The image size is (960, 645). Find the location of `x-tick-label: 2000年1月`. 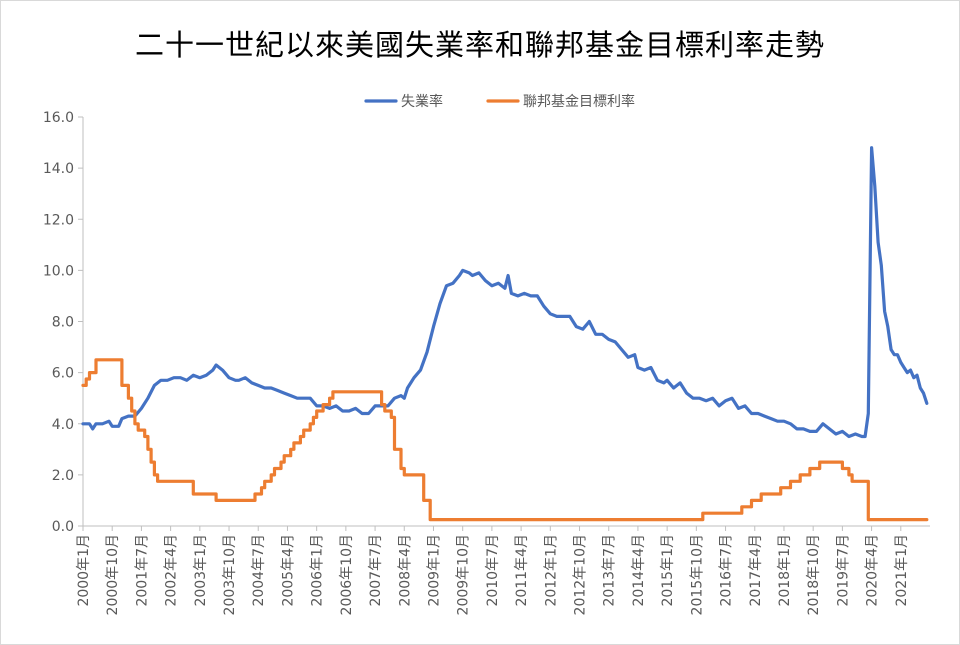

x-tick-label: 2000年1月 is located at coordinates (84, 570).